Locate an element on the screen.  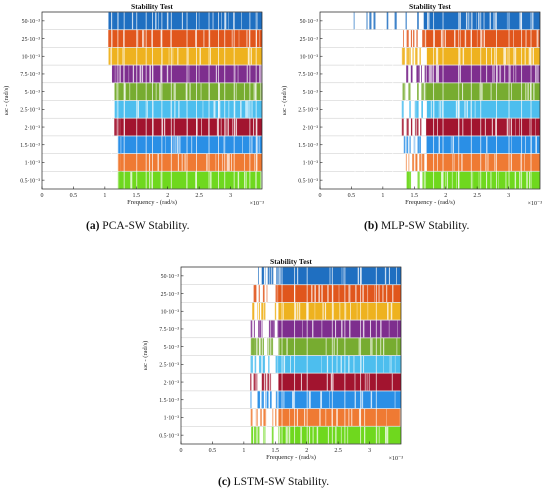
chart0-transition-line is located at coordinates (117, 127).